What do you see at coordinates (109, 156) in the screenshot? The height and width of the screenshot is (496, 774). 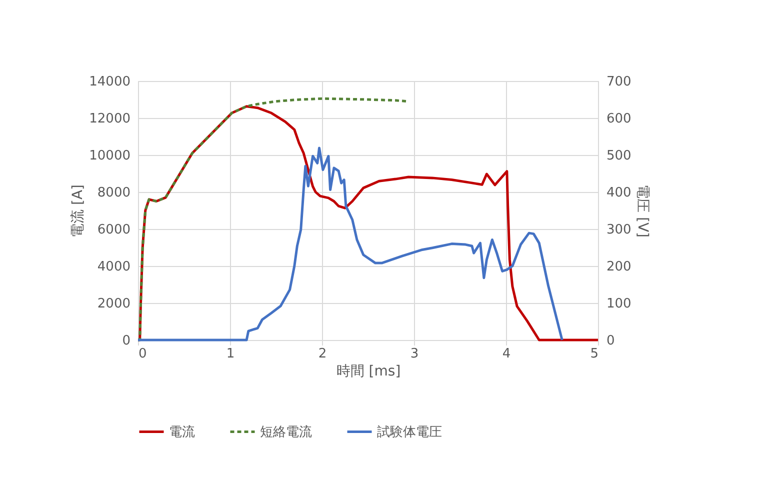 I see `y-tick-label: 10000` at bounding box center [109, 156].